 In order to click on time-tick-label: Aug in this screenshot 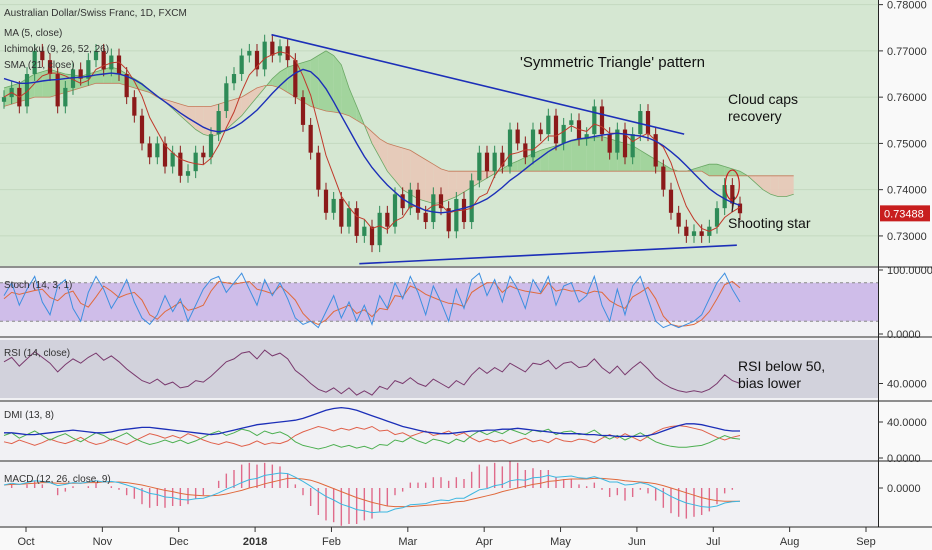, I will do `click(790, 542)`.